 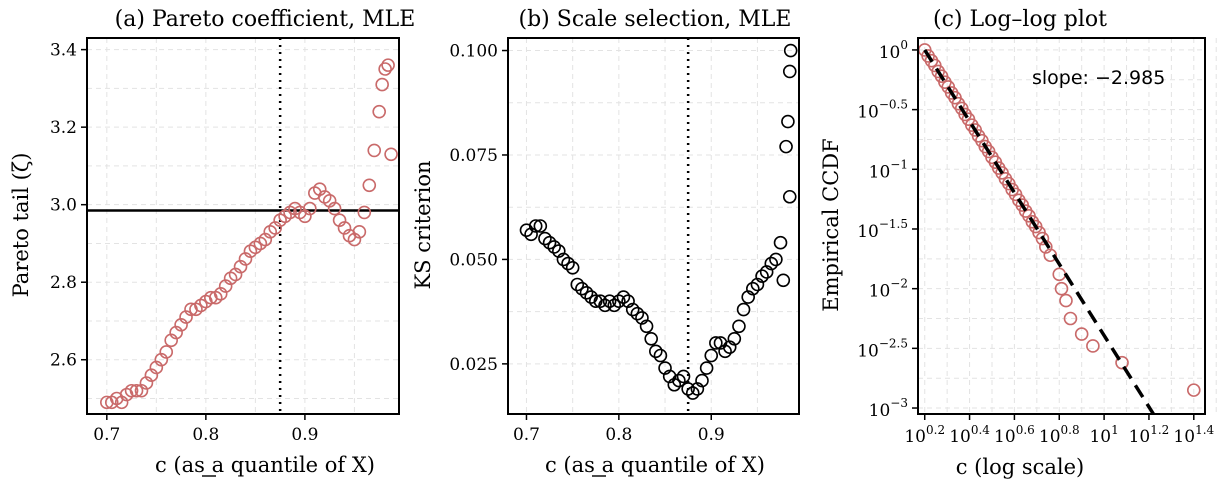 I want to click on panel-c-y-tick-label: 10−2.5, so click(x=882, y=348).